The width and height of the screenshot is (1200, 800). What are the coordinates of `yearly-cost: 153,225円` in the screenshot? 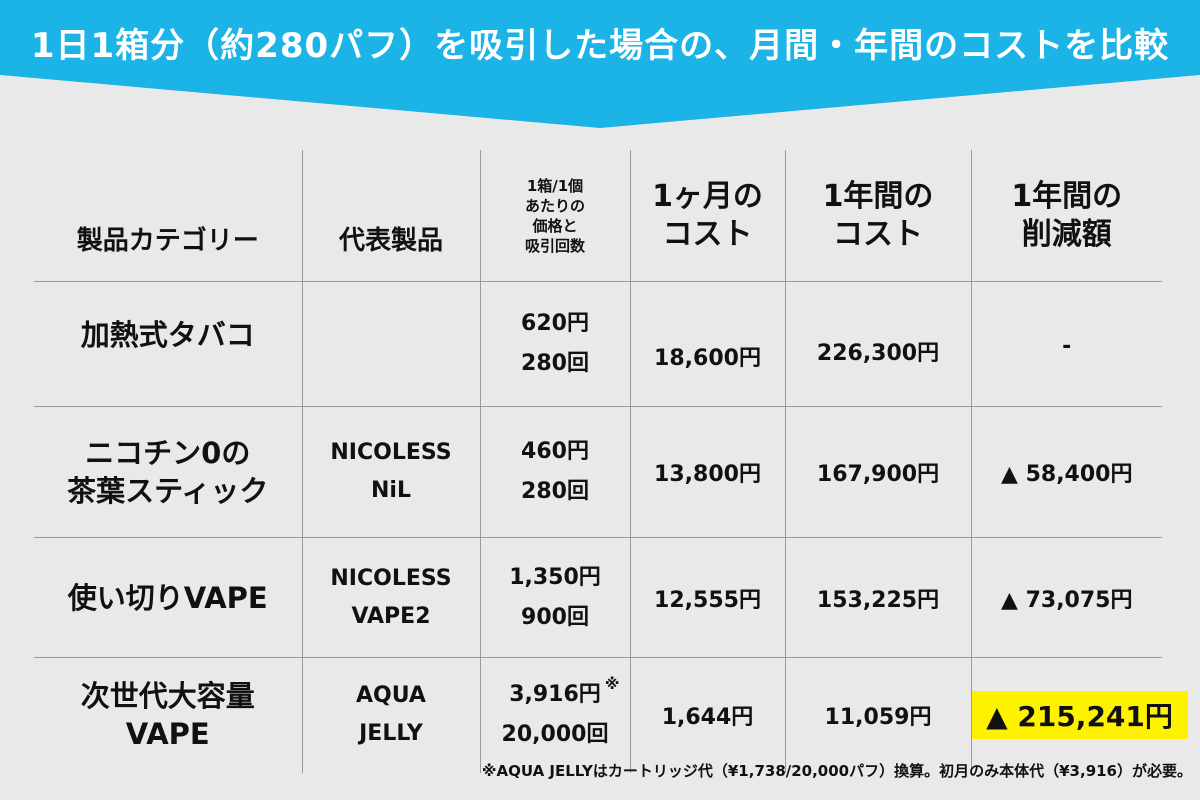 It's located at (877, 597).